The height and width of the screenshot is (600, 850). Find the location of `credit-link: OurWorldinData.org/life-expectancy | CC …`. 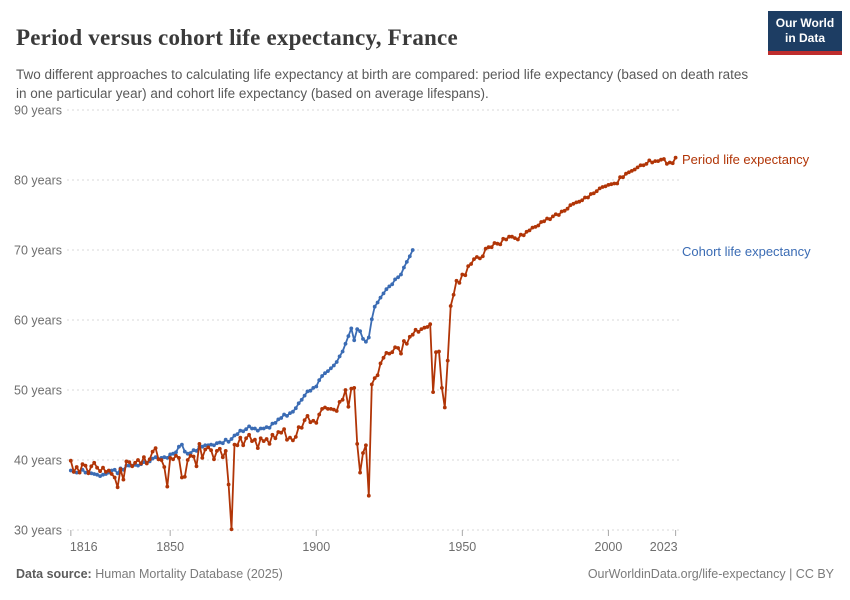

credit-link: OurWorldinData.org/life-expectancy | CC … is located at coordinates (710, 574).